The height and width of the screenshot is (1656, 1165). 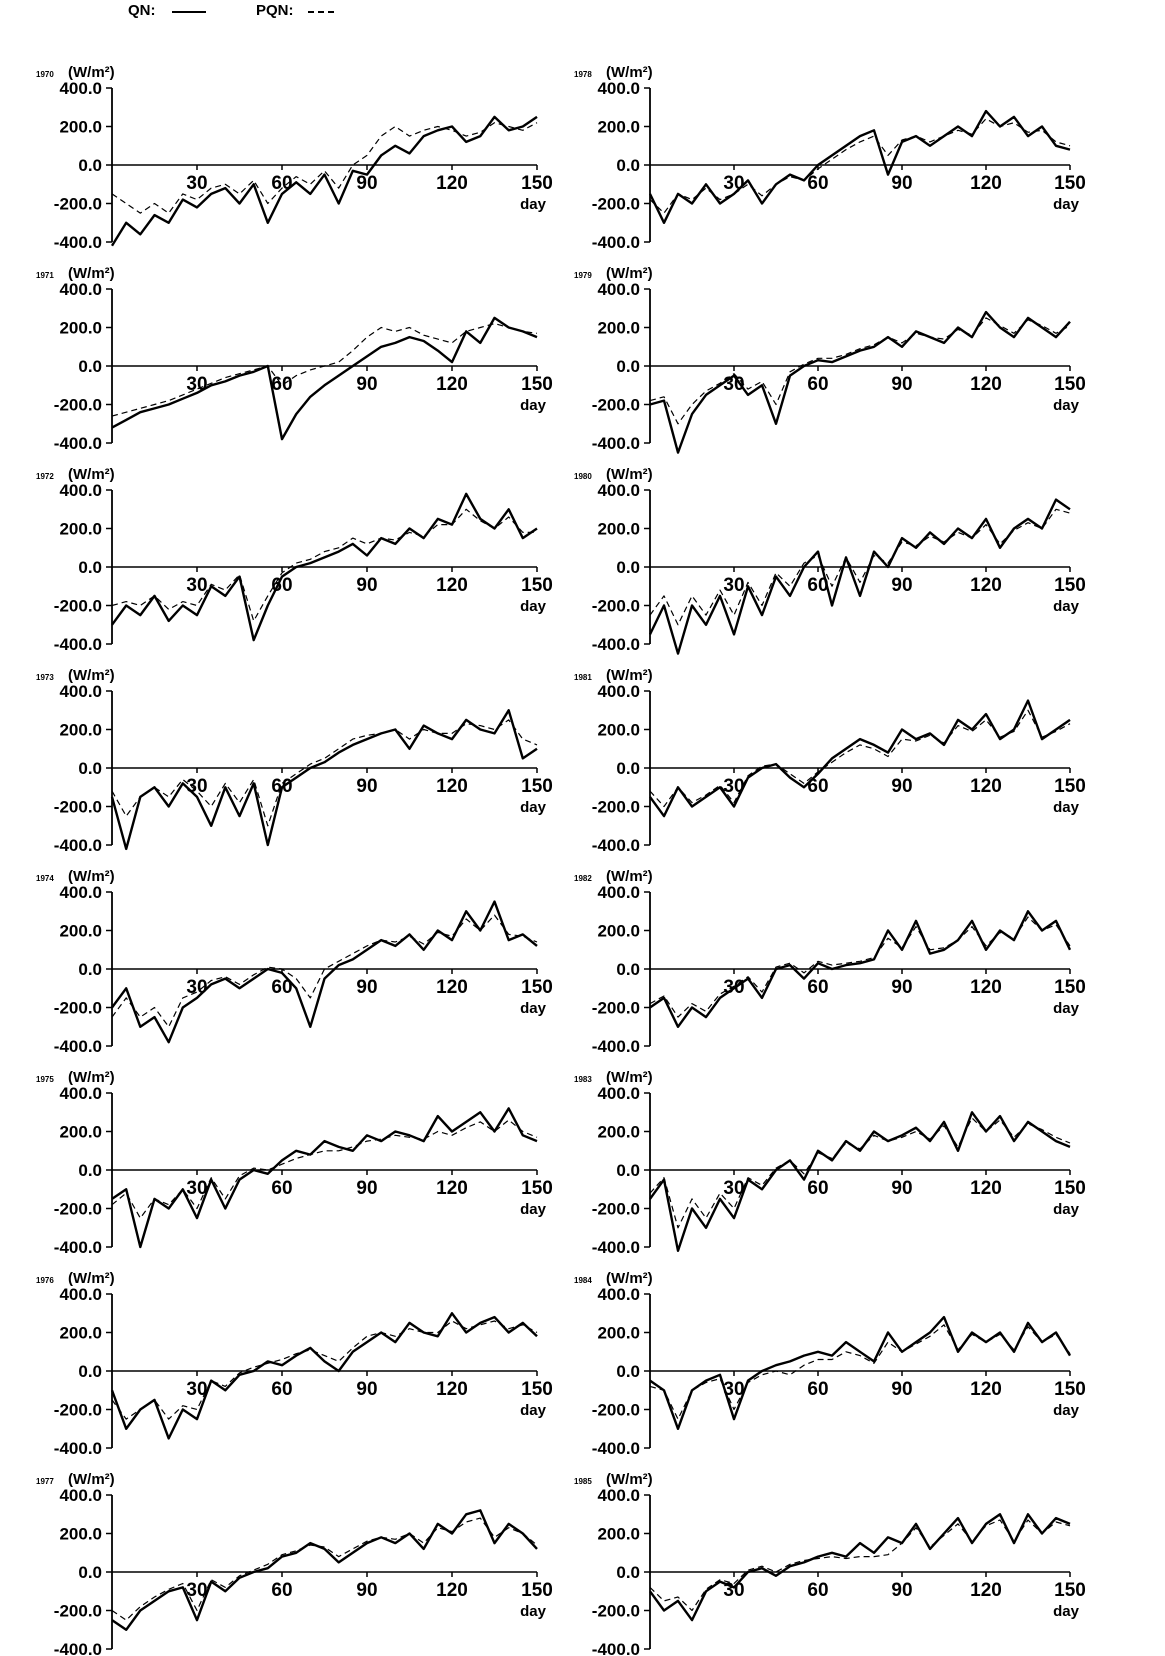 What do you see at coordinates (45, 1079) in the screenshot?
I see `panel-year-label: 1975` at bounding box center [45, 1079].